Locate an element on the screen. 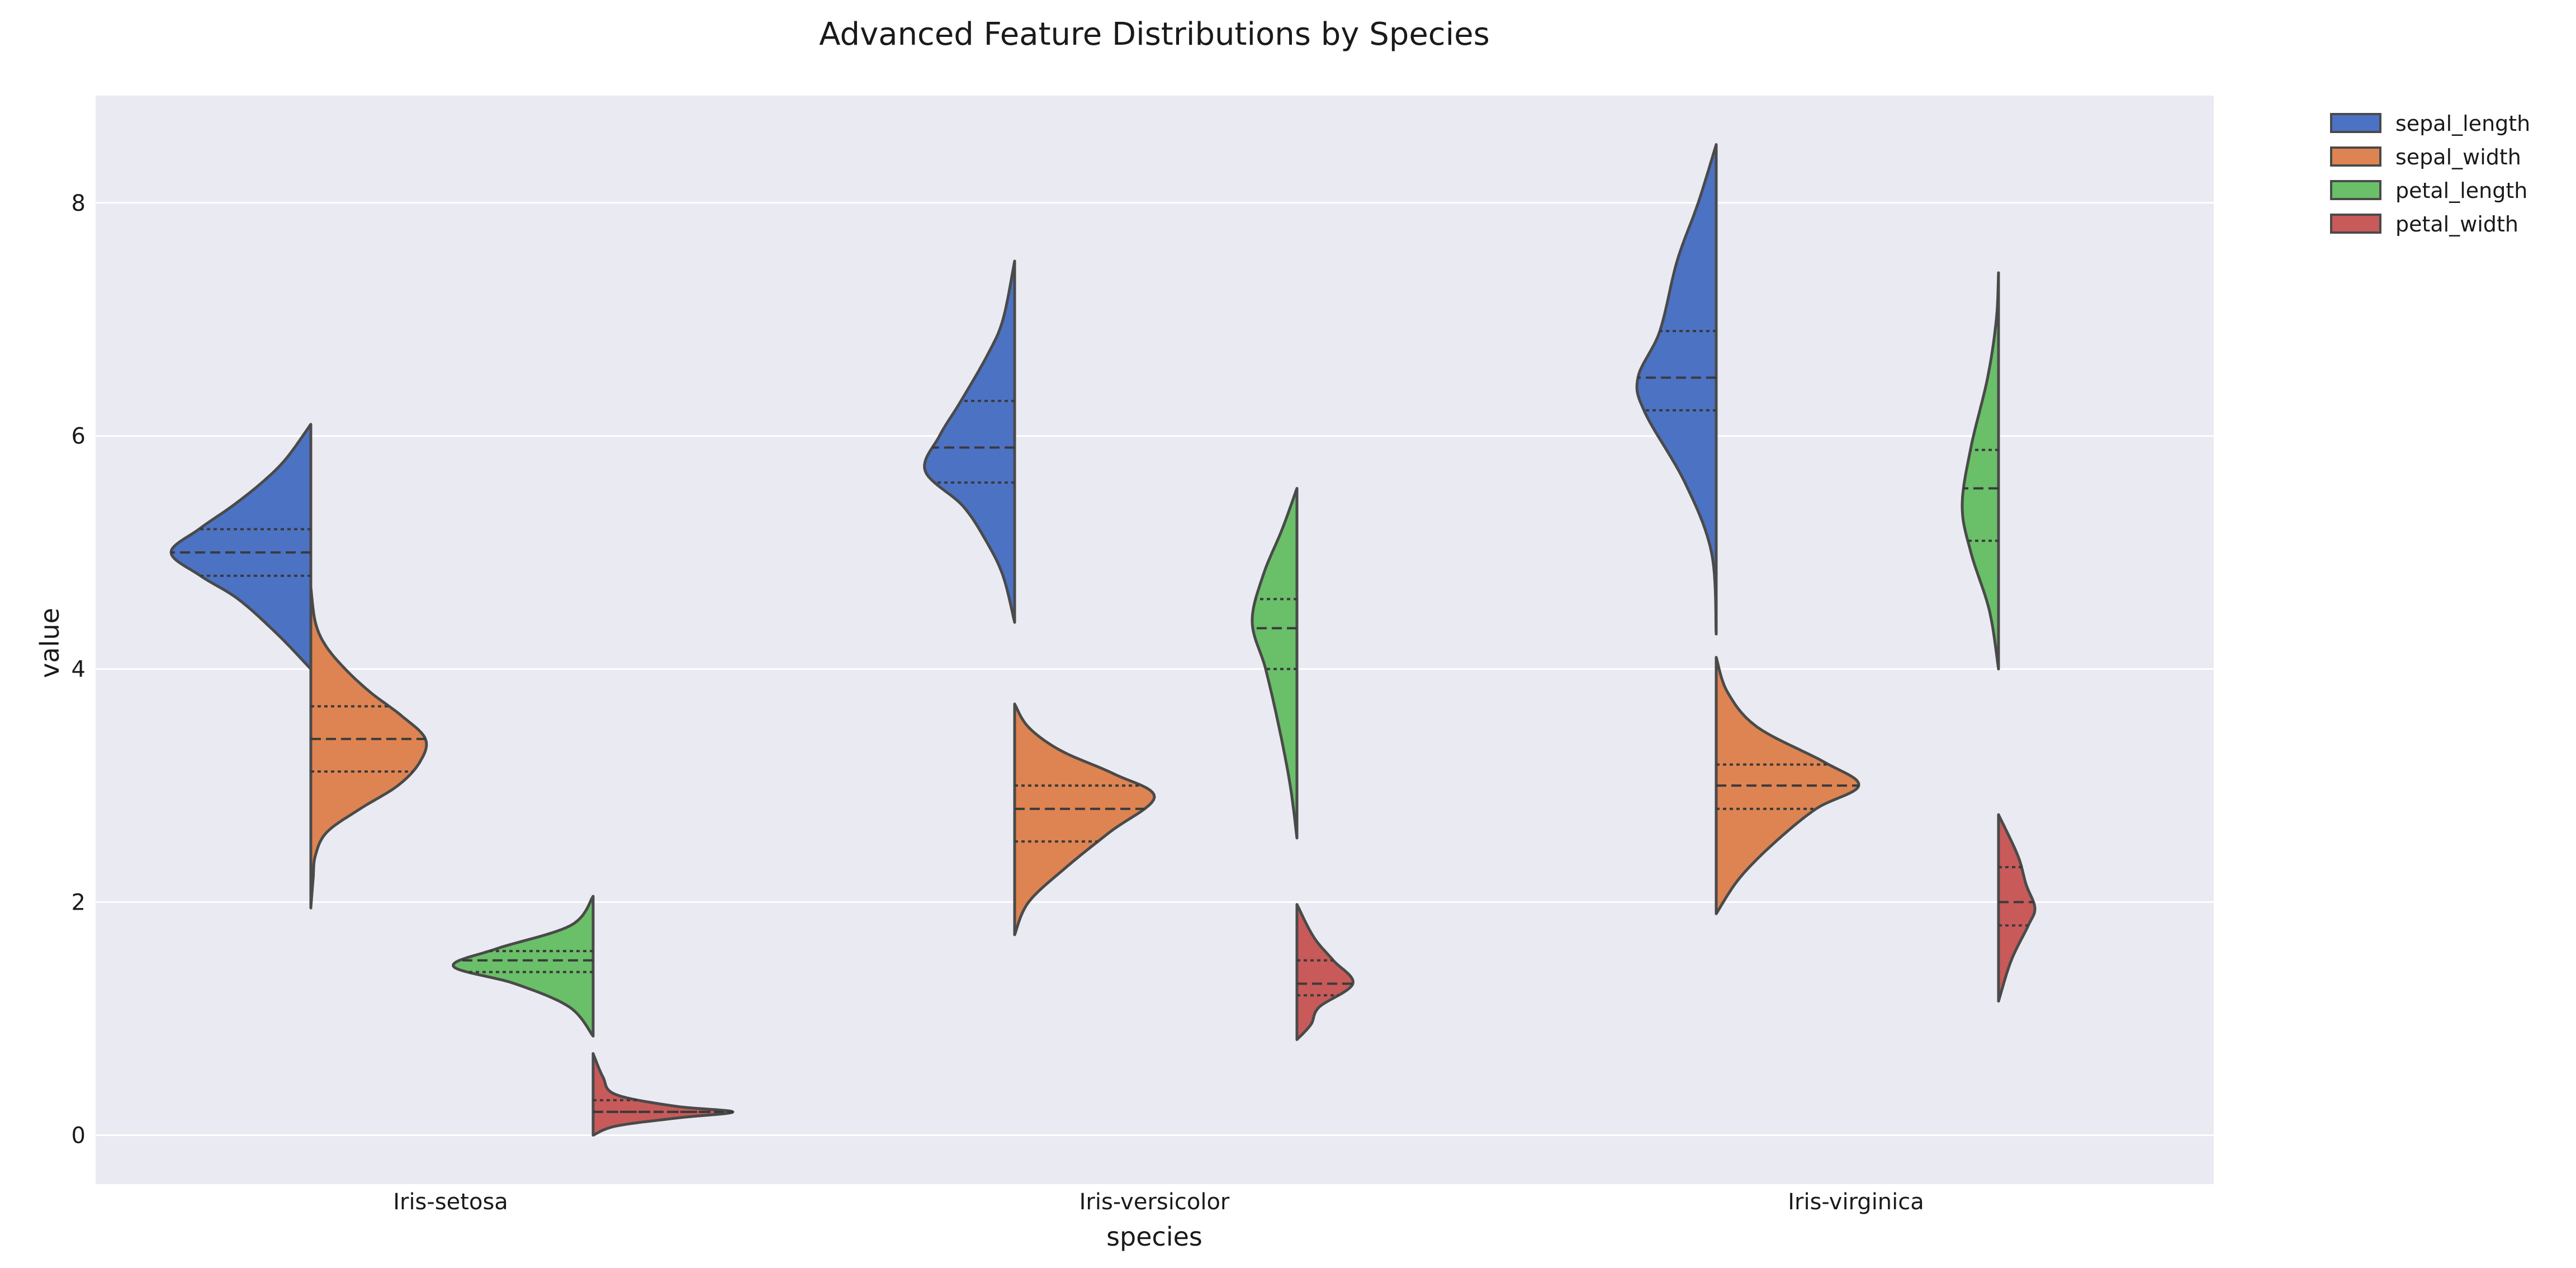 The width and height of the screenshot is (2576, 1268). y-tick-label: 0 is located at coordinates (79, 1135).